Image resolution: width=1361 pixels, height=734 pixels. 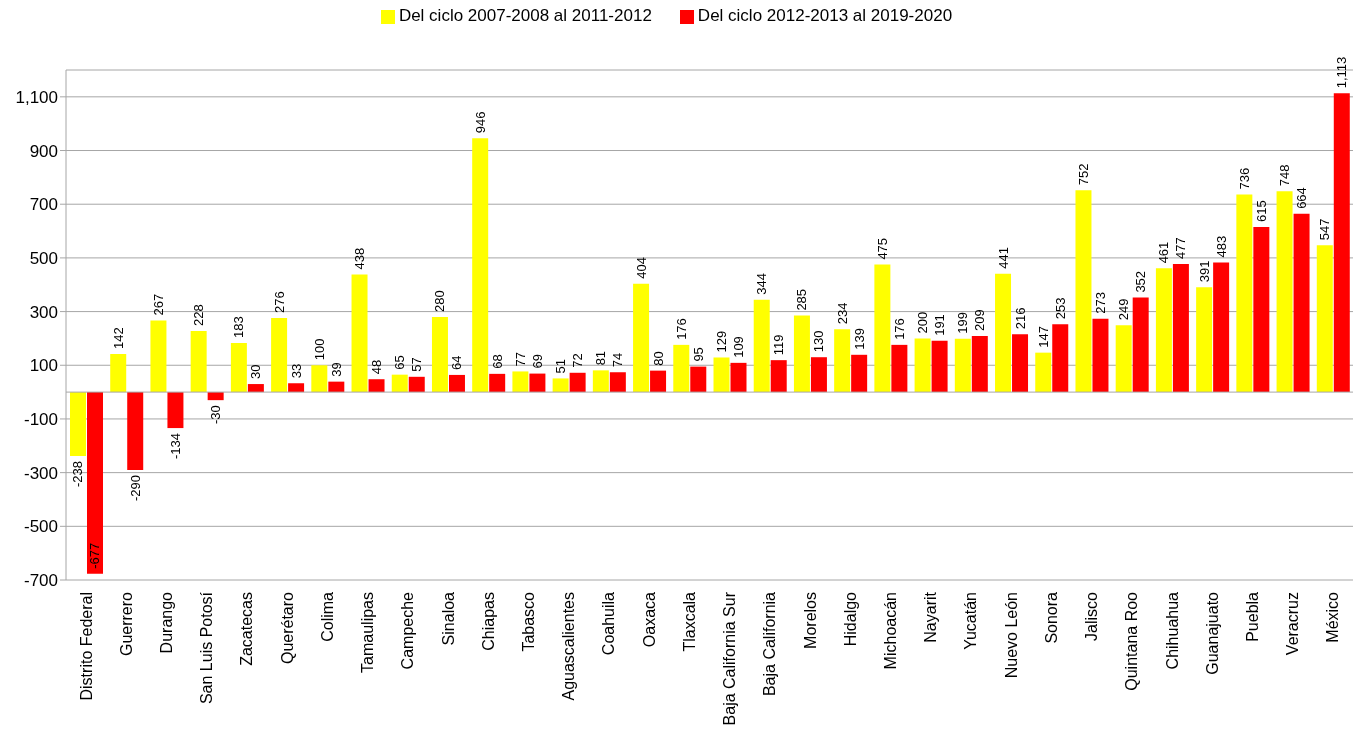 What do you see at coordinates (207, 648) in the screenshot?
I see `x-tick-label: San Luis Potosí` at bounding box center [207, 648].